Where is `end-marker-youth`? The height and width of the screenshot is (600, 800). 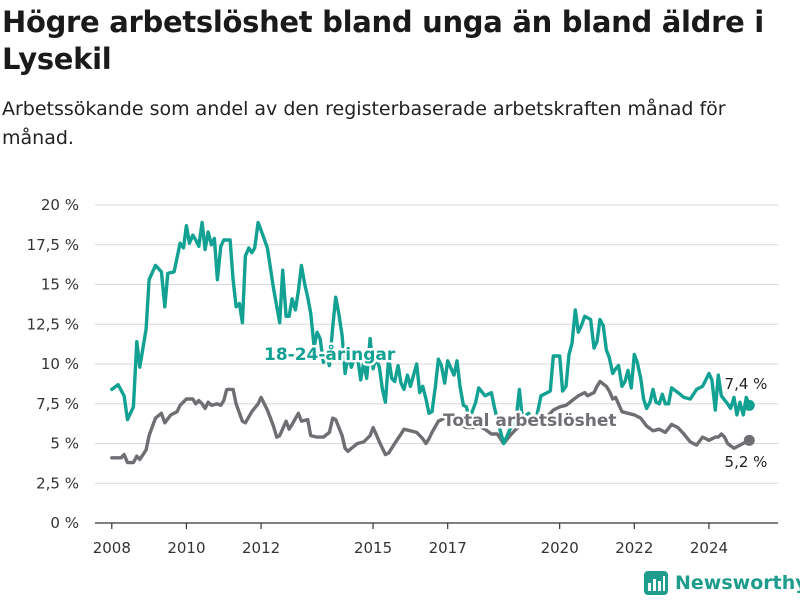 end-marker-youth is located at coordinates (749, 405).